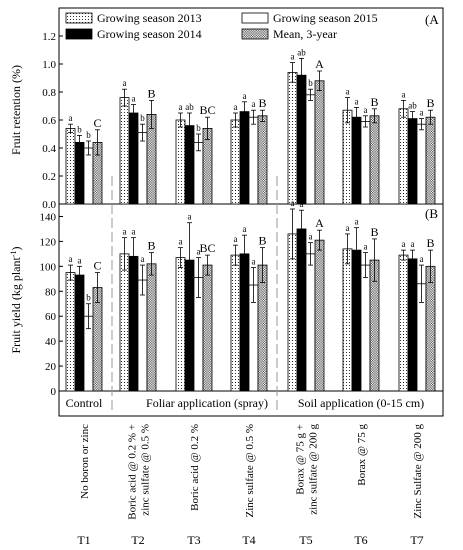  What do you see at coordinates (49, 205) in the screenshot?
I see `y-tick-label-a: 0.0` at bounding box center [49, 205].